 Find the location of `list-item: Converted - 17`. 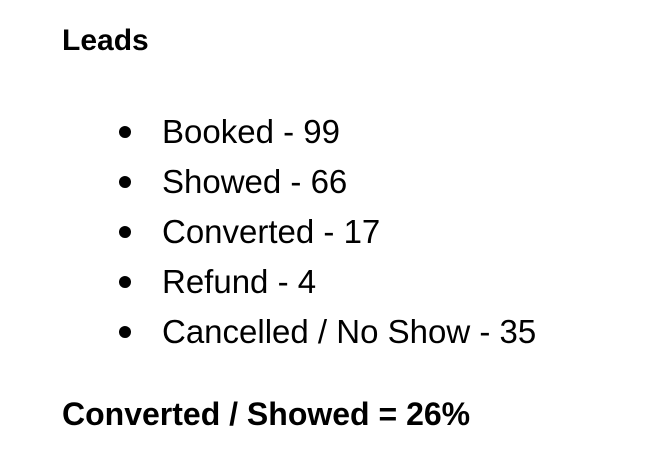

list-item: Converted - 17 is located at coordinates (325, 235).